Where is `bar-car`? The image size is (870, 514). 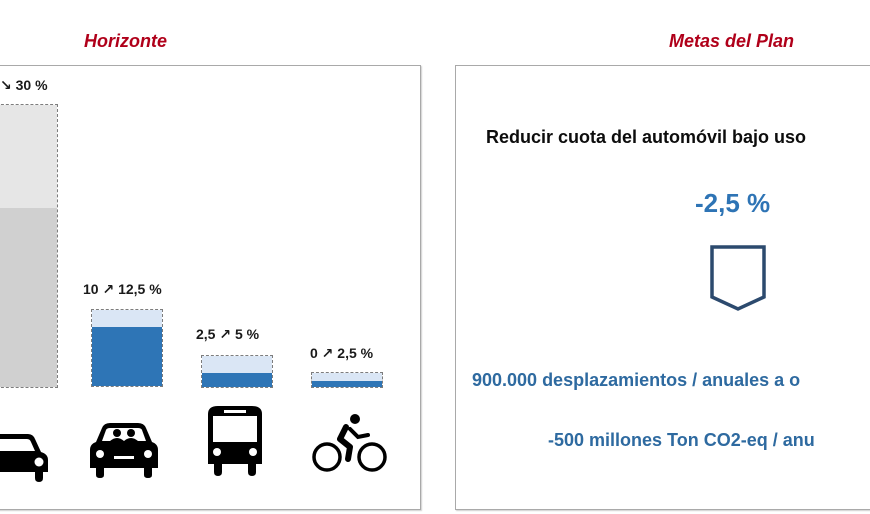 bar-car is located at coordinates (29, 246).